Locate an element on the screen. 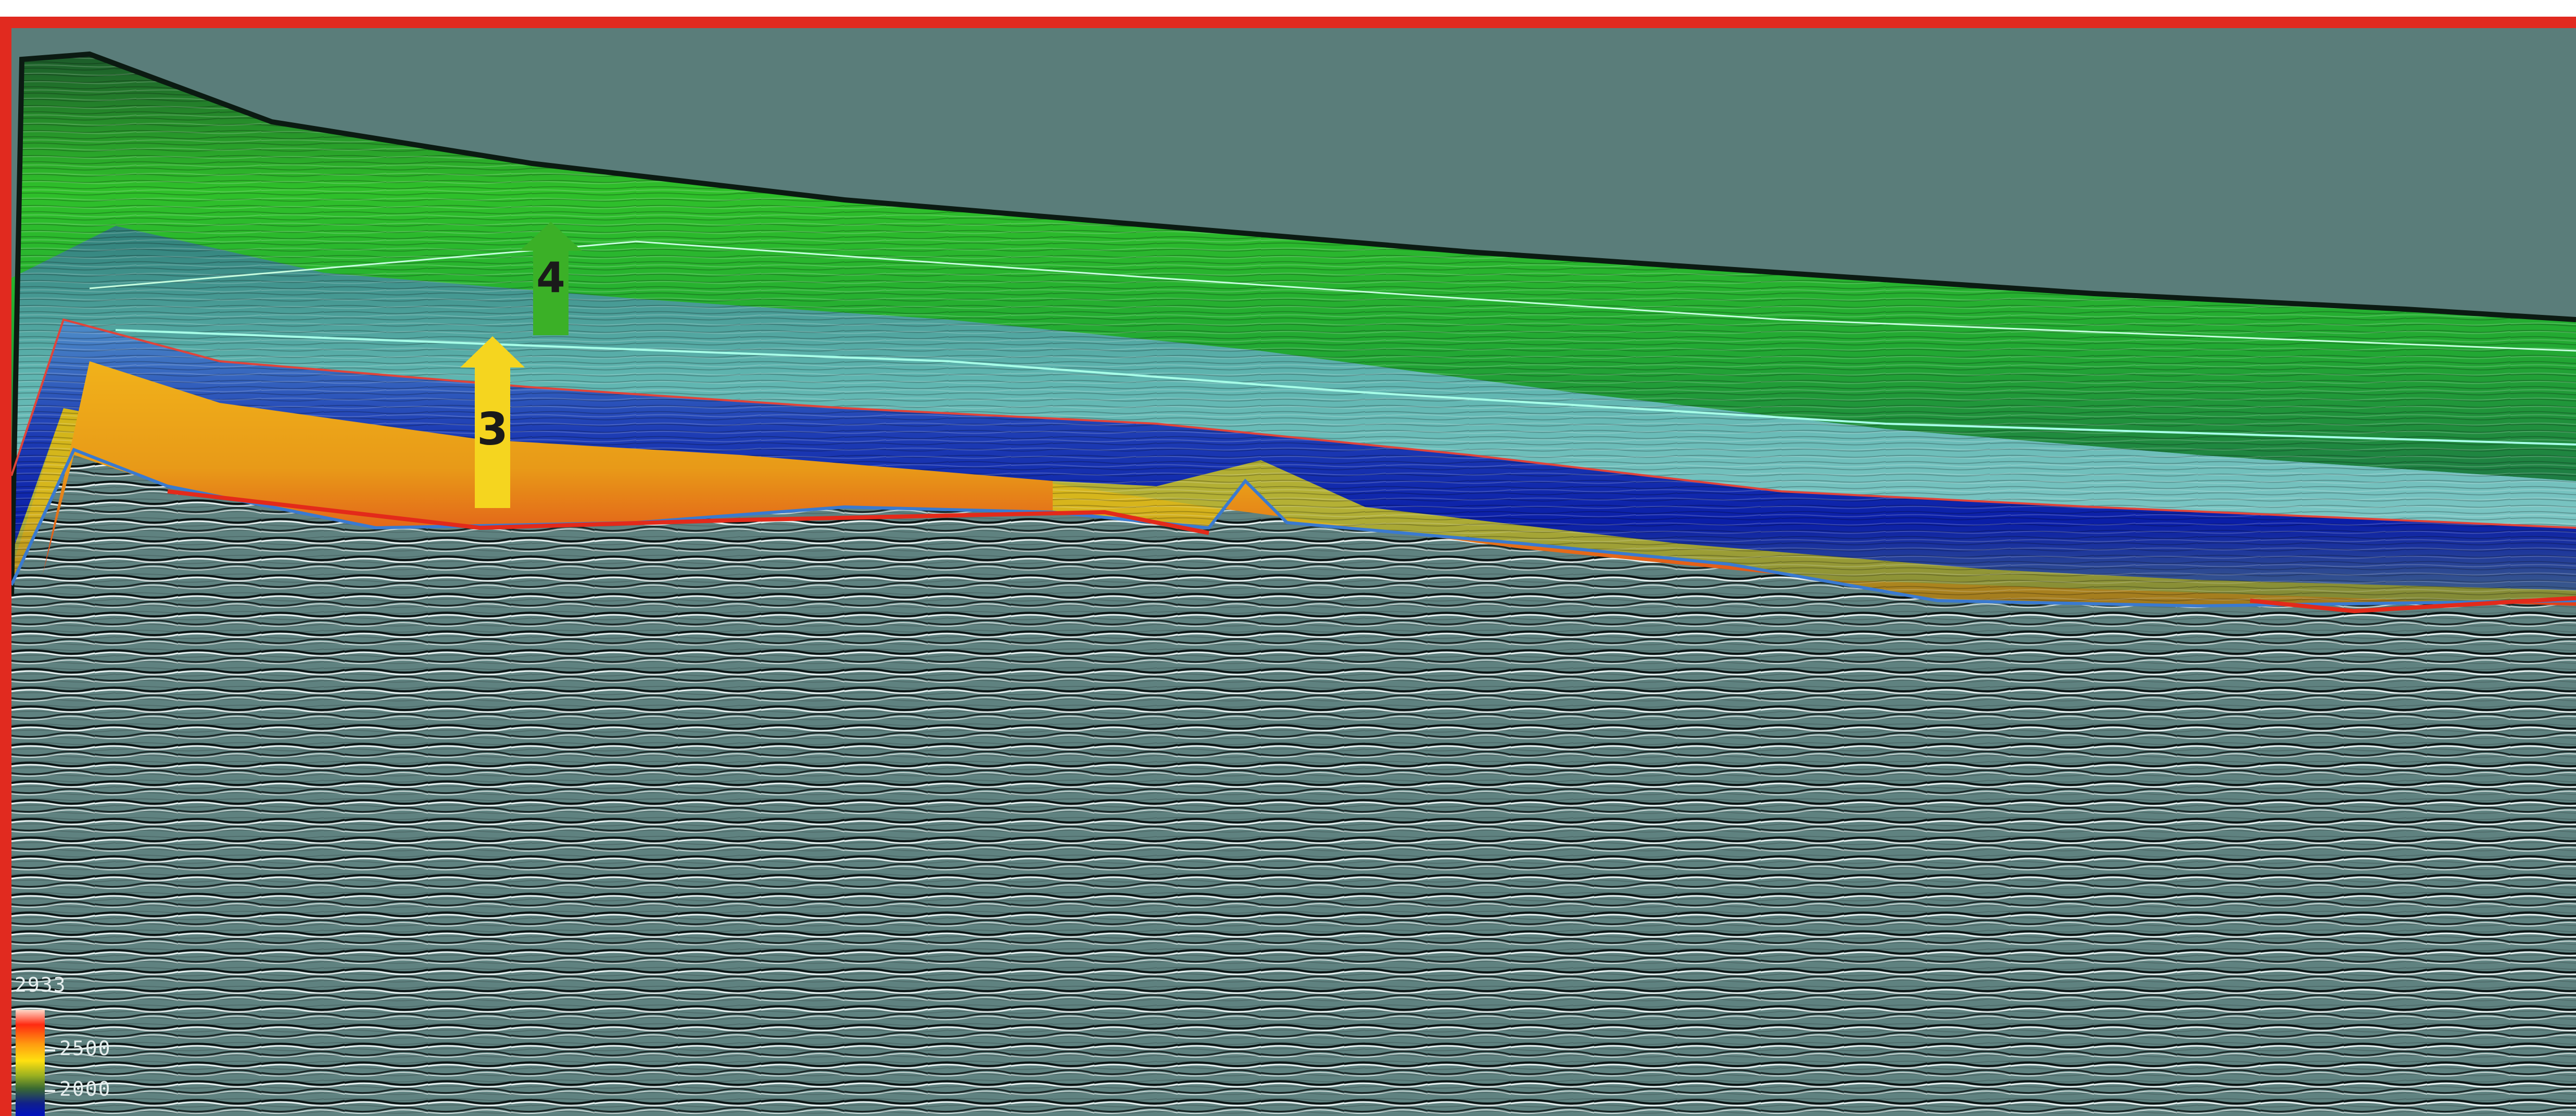 The height and width of the screenshot is (1116, 2576). arrow-4-shape is located at coordinates (551, 278).